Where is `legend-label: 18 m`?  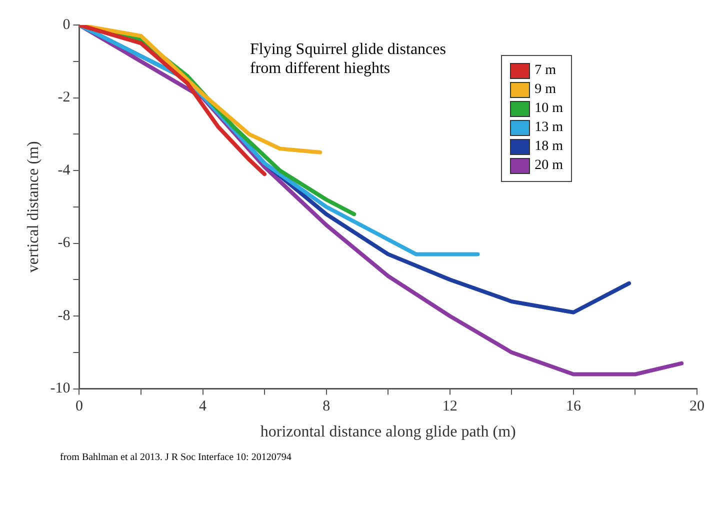
legend-label: 18 m is located at coordinates (548, 147).